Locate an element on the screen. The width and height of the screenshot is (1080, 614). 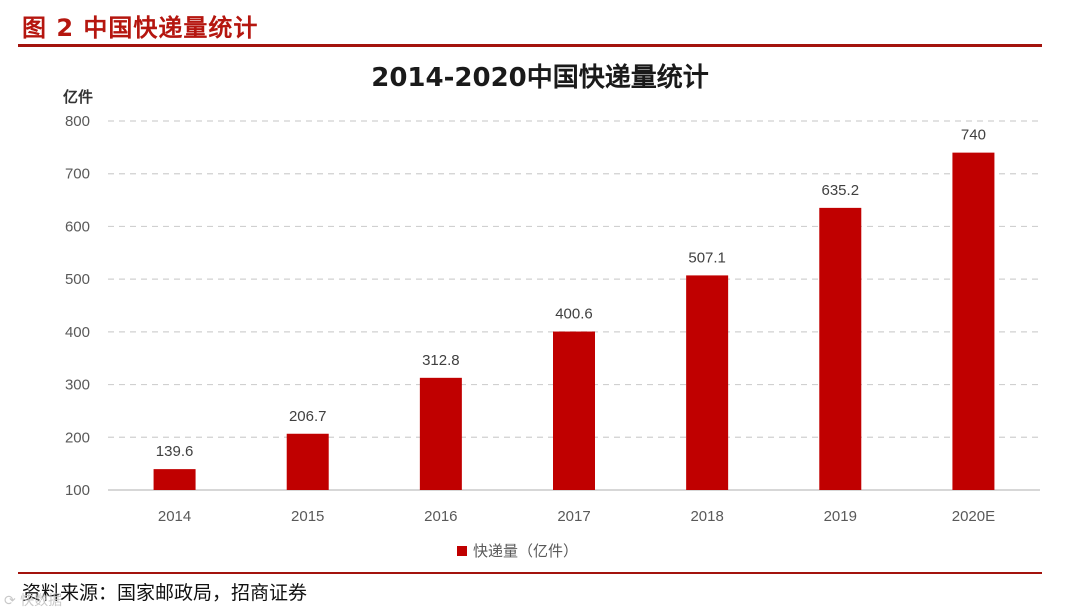
x-tick-label: 2018 is located at coordinates (706, 516).